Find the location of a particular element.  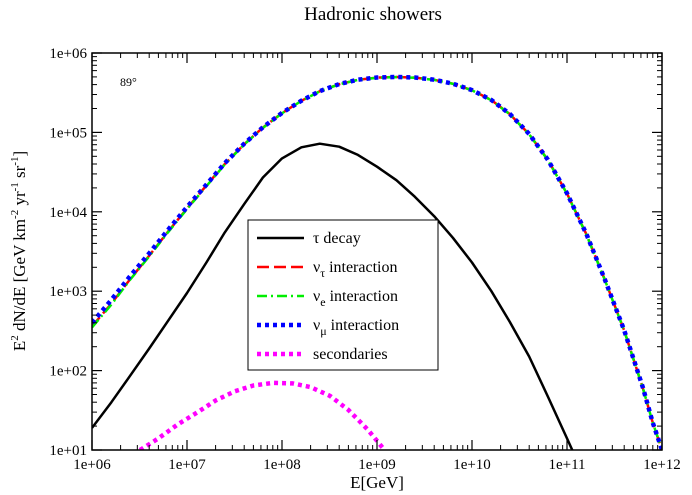

legend-label-sub: e is located at coordinates (322, 302).